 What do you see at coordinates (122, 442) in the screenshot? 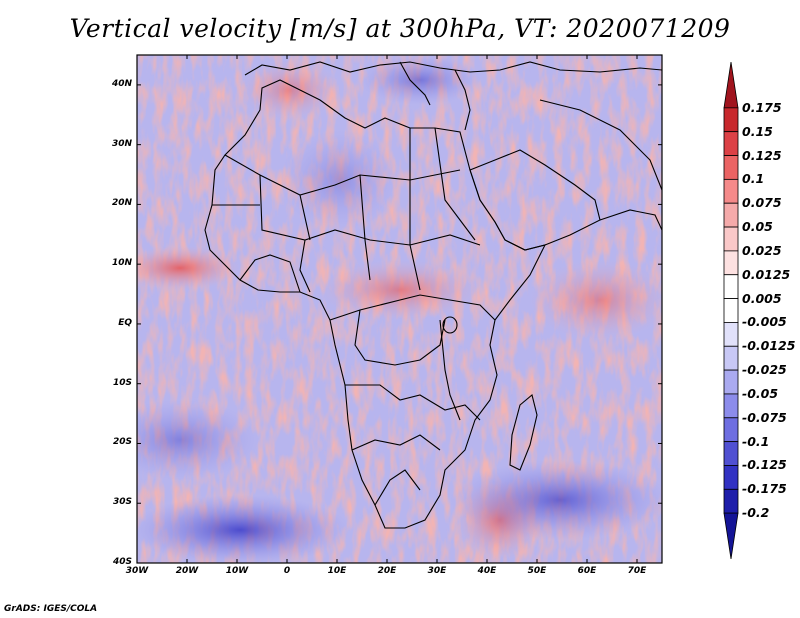
I see `lat-tick-label: 20S` at bounding box center [122, 442].